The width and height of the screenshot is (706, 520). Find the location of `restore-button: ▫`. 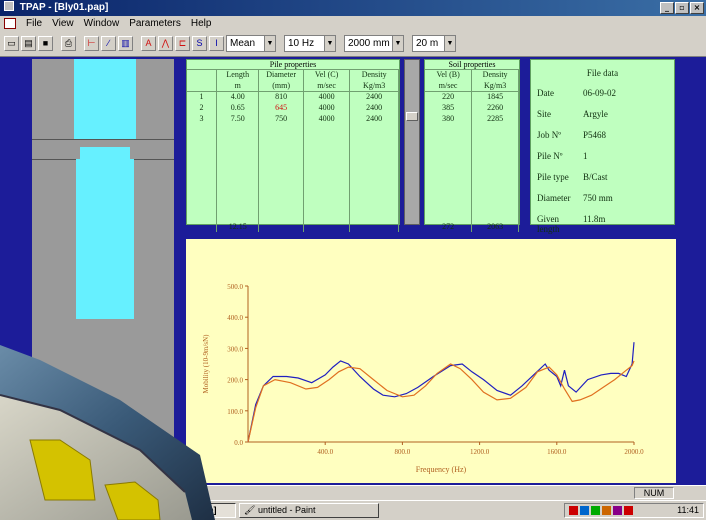

restore-button: ▫ is located at coordinates (682, 8).